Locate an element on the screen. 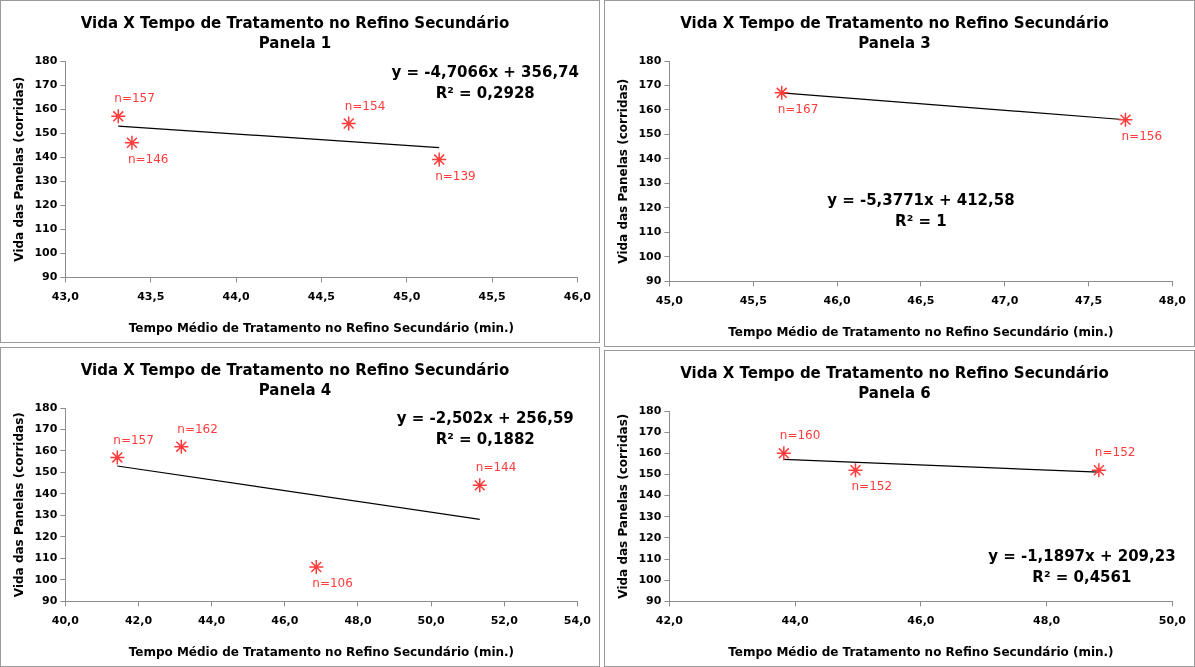 The width and height of the screenshot is (1195, 667). data-label: n=160 is located at coordinates (800, 435).